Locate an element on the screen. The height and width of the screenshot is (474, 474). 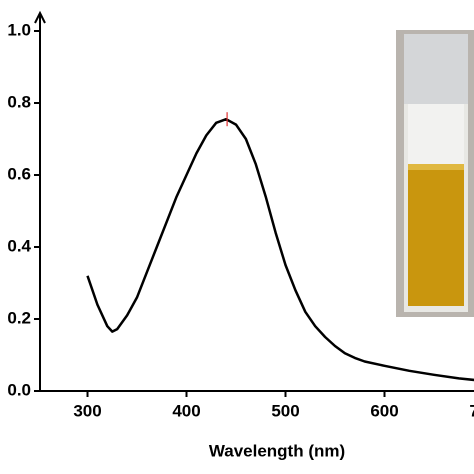
y-tick-label: 0.0 is located at coordinates (19, 389).